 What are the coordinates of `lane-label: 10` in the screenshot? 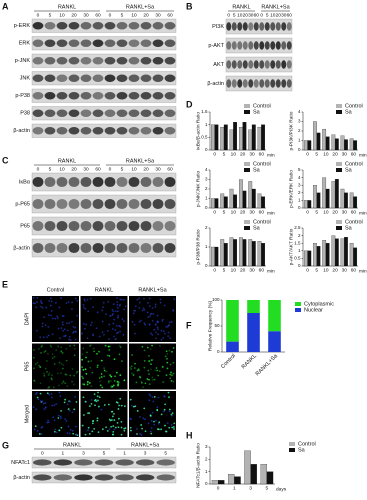 It's located at (134, 169).